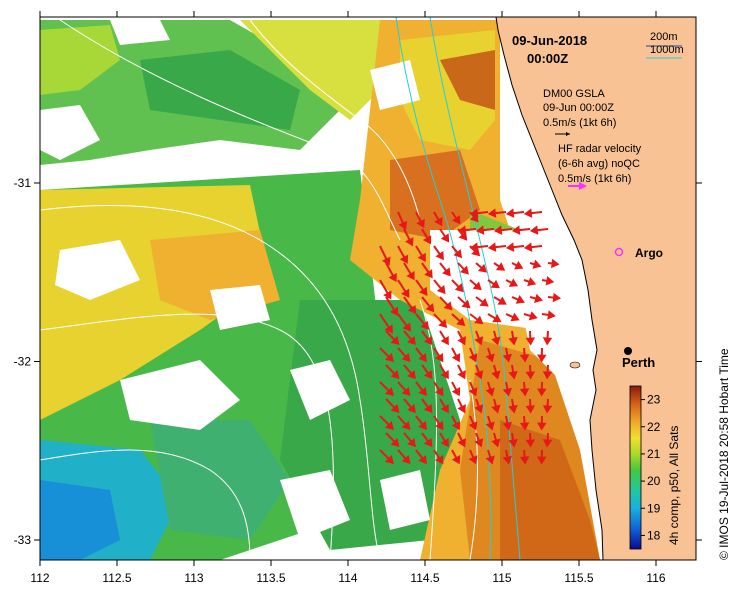  Describe the element at coordinates (655, 467) in the screenshot. I see `colorbar: 18 19 20 21 22 23 4h comp, p50, All Sats` at that location.